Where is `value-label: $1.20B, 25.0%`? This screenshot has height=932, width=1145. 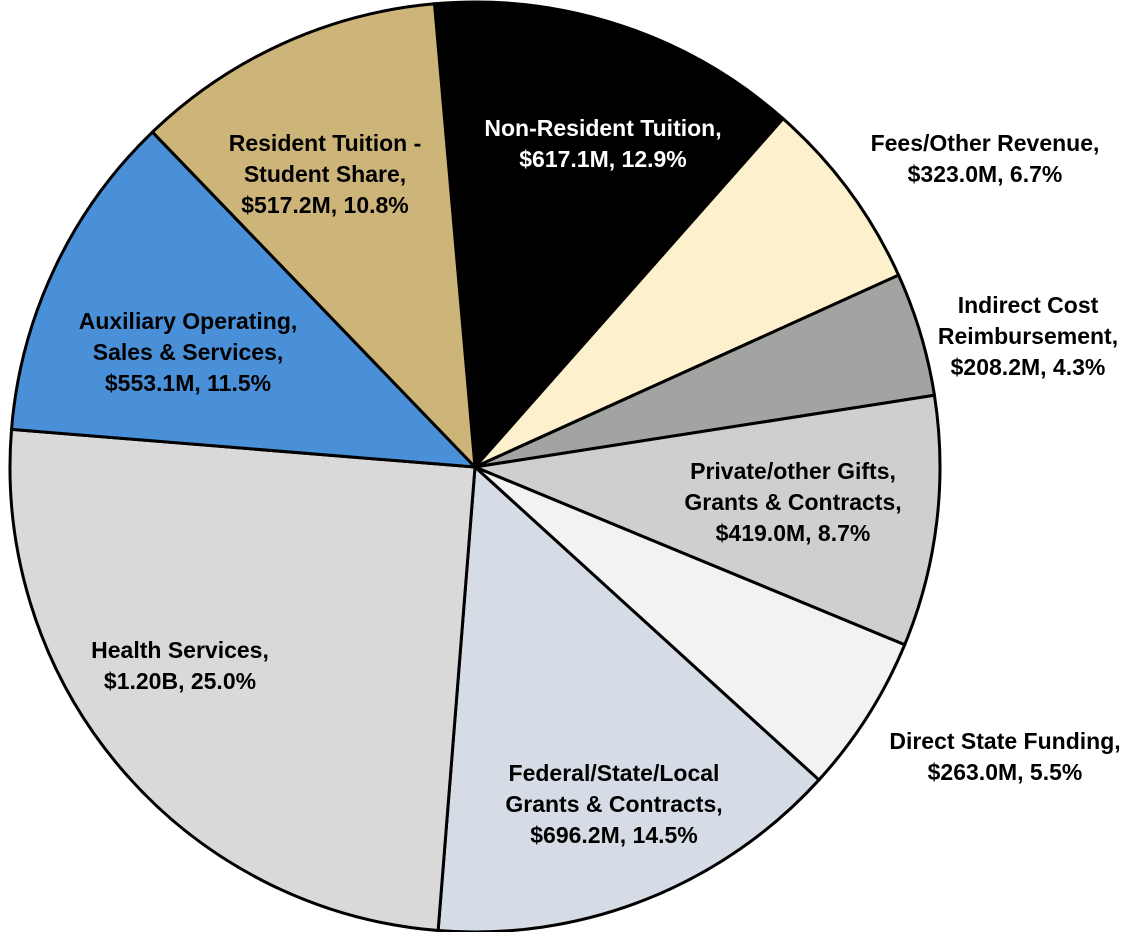
value-label: $1.20B, 25.0% is located at coordinates (180, 681).